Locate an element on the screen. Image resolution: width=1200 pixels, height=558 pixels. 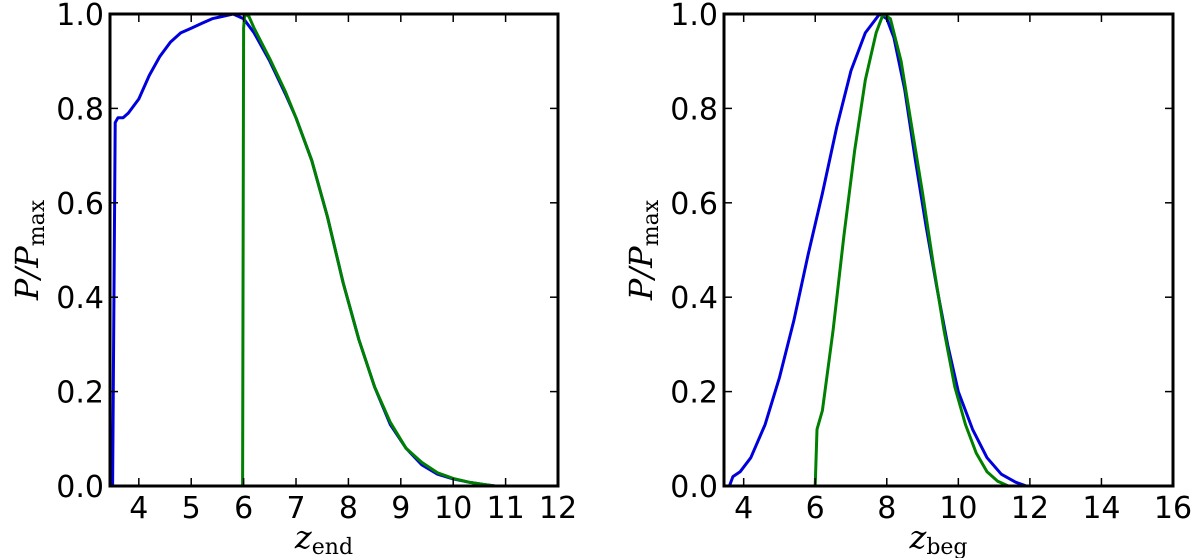
x-axis-label-subscript: beg is located at coordinates (946, 546).